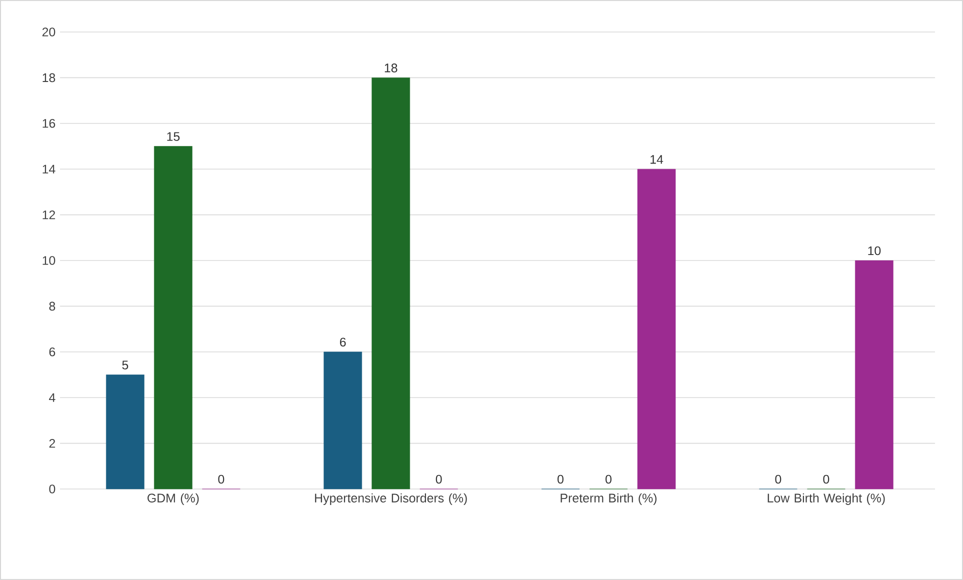 Image resolution: width=963 pixels, height=580 pixels. Describe the element at coordinates (391, 499) in the screenshot. I see `x-tick-label: Hypertensive Disorders (%)` at that location.